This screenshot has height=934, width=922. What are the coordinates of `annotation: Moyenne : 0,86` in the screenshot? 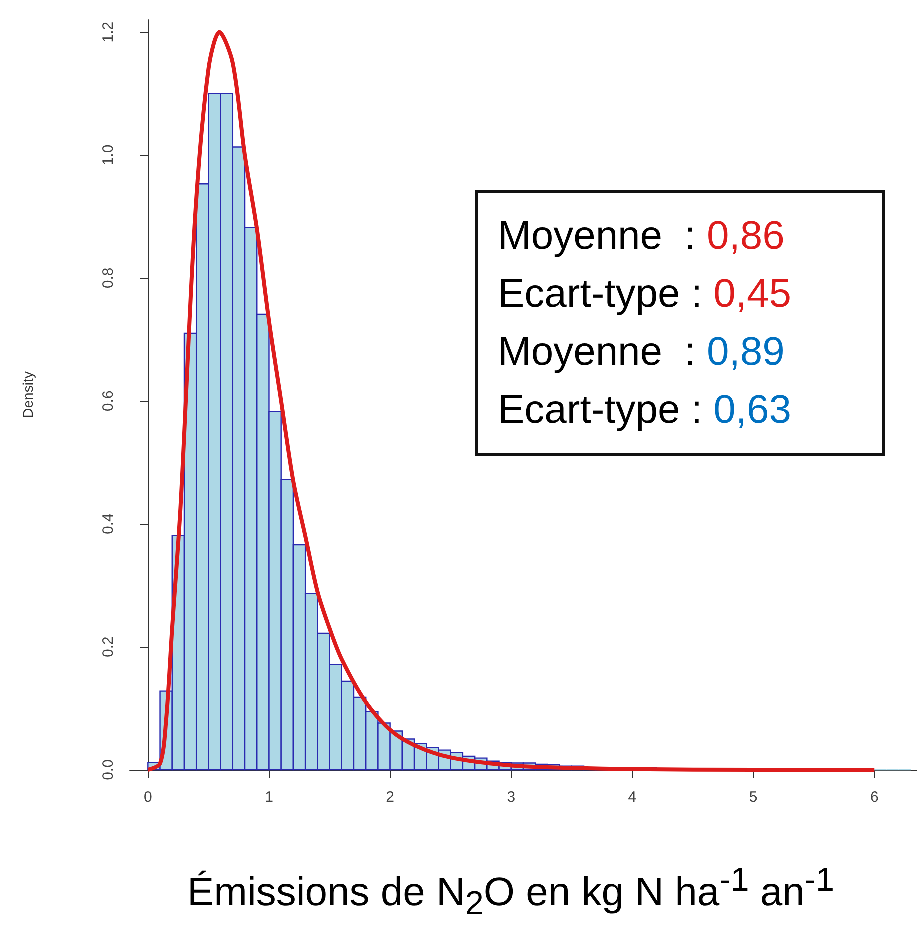 It's located at (642, 236).